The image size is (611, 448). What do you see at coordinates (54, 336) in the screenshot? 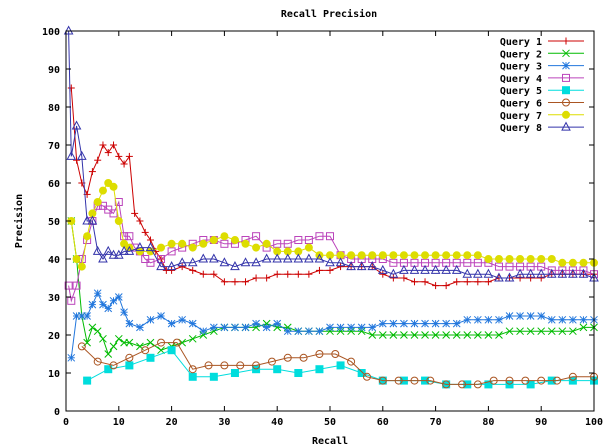
I see `y-tick-label: 20` at bounding box center [54, 336].